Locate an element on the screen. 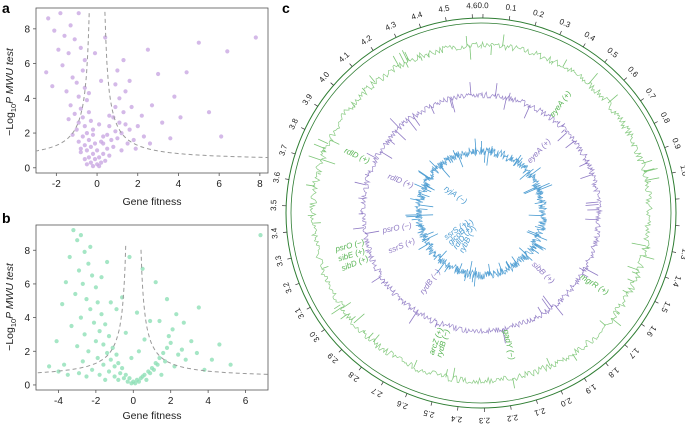  y-axis-label-a: −Log10P MWU test is located at coordinates (11, 91).